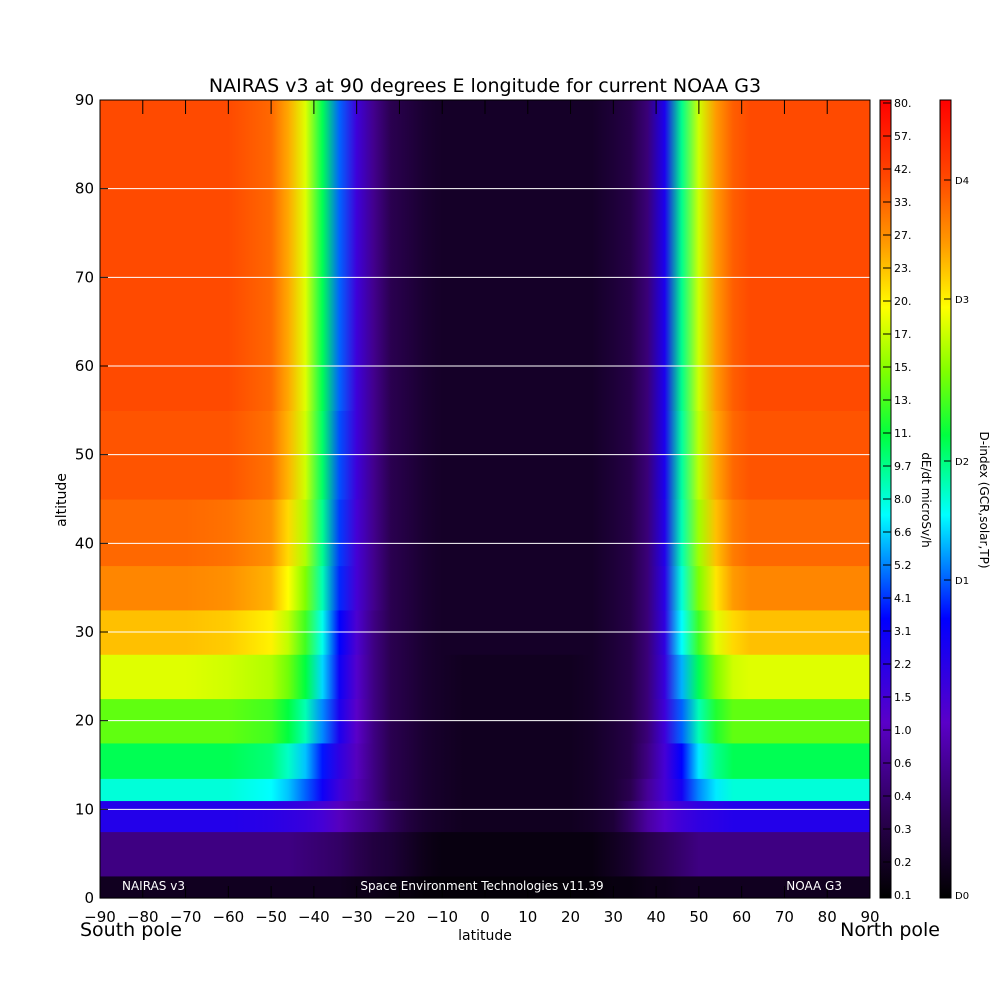 This screenshot has width=1000, height=1000. What do you see at coordinates (314, 917) in the screenshot?
I see `x-tick-label: −40` at bounding box center [314, 917].